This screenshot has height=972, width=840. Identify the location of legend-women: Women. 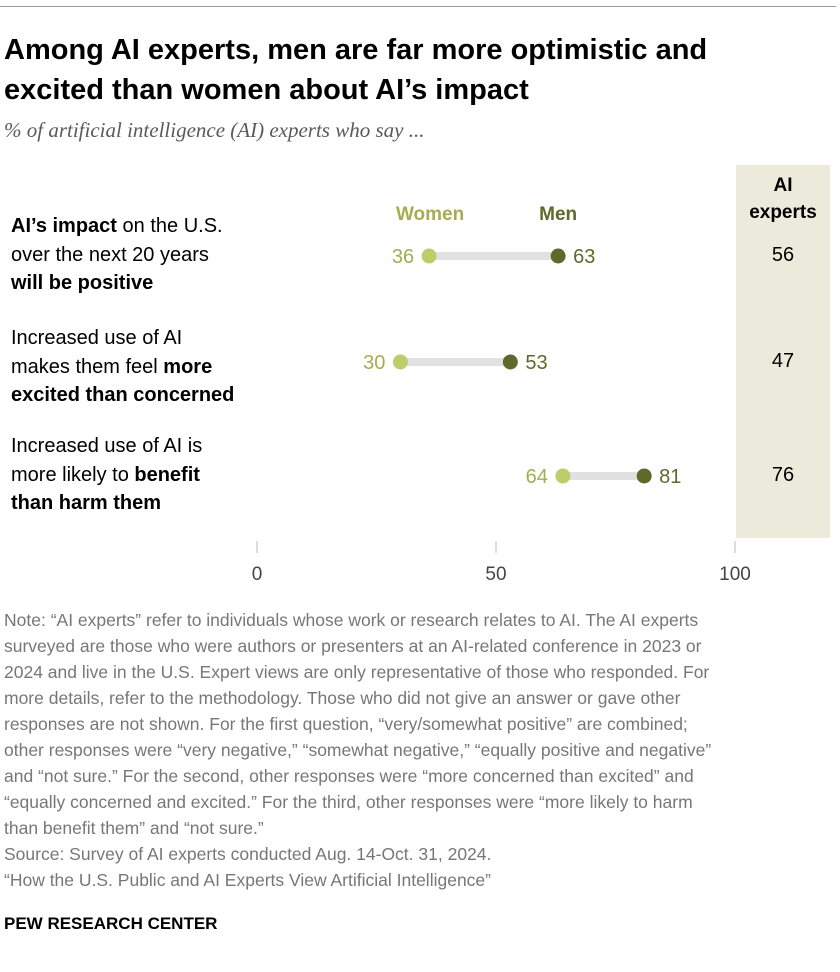
(430, 214).